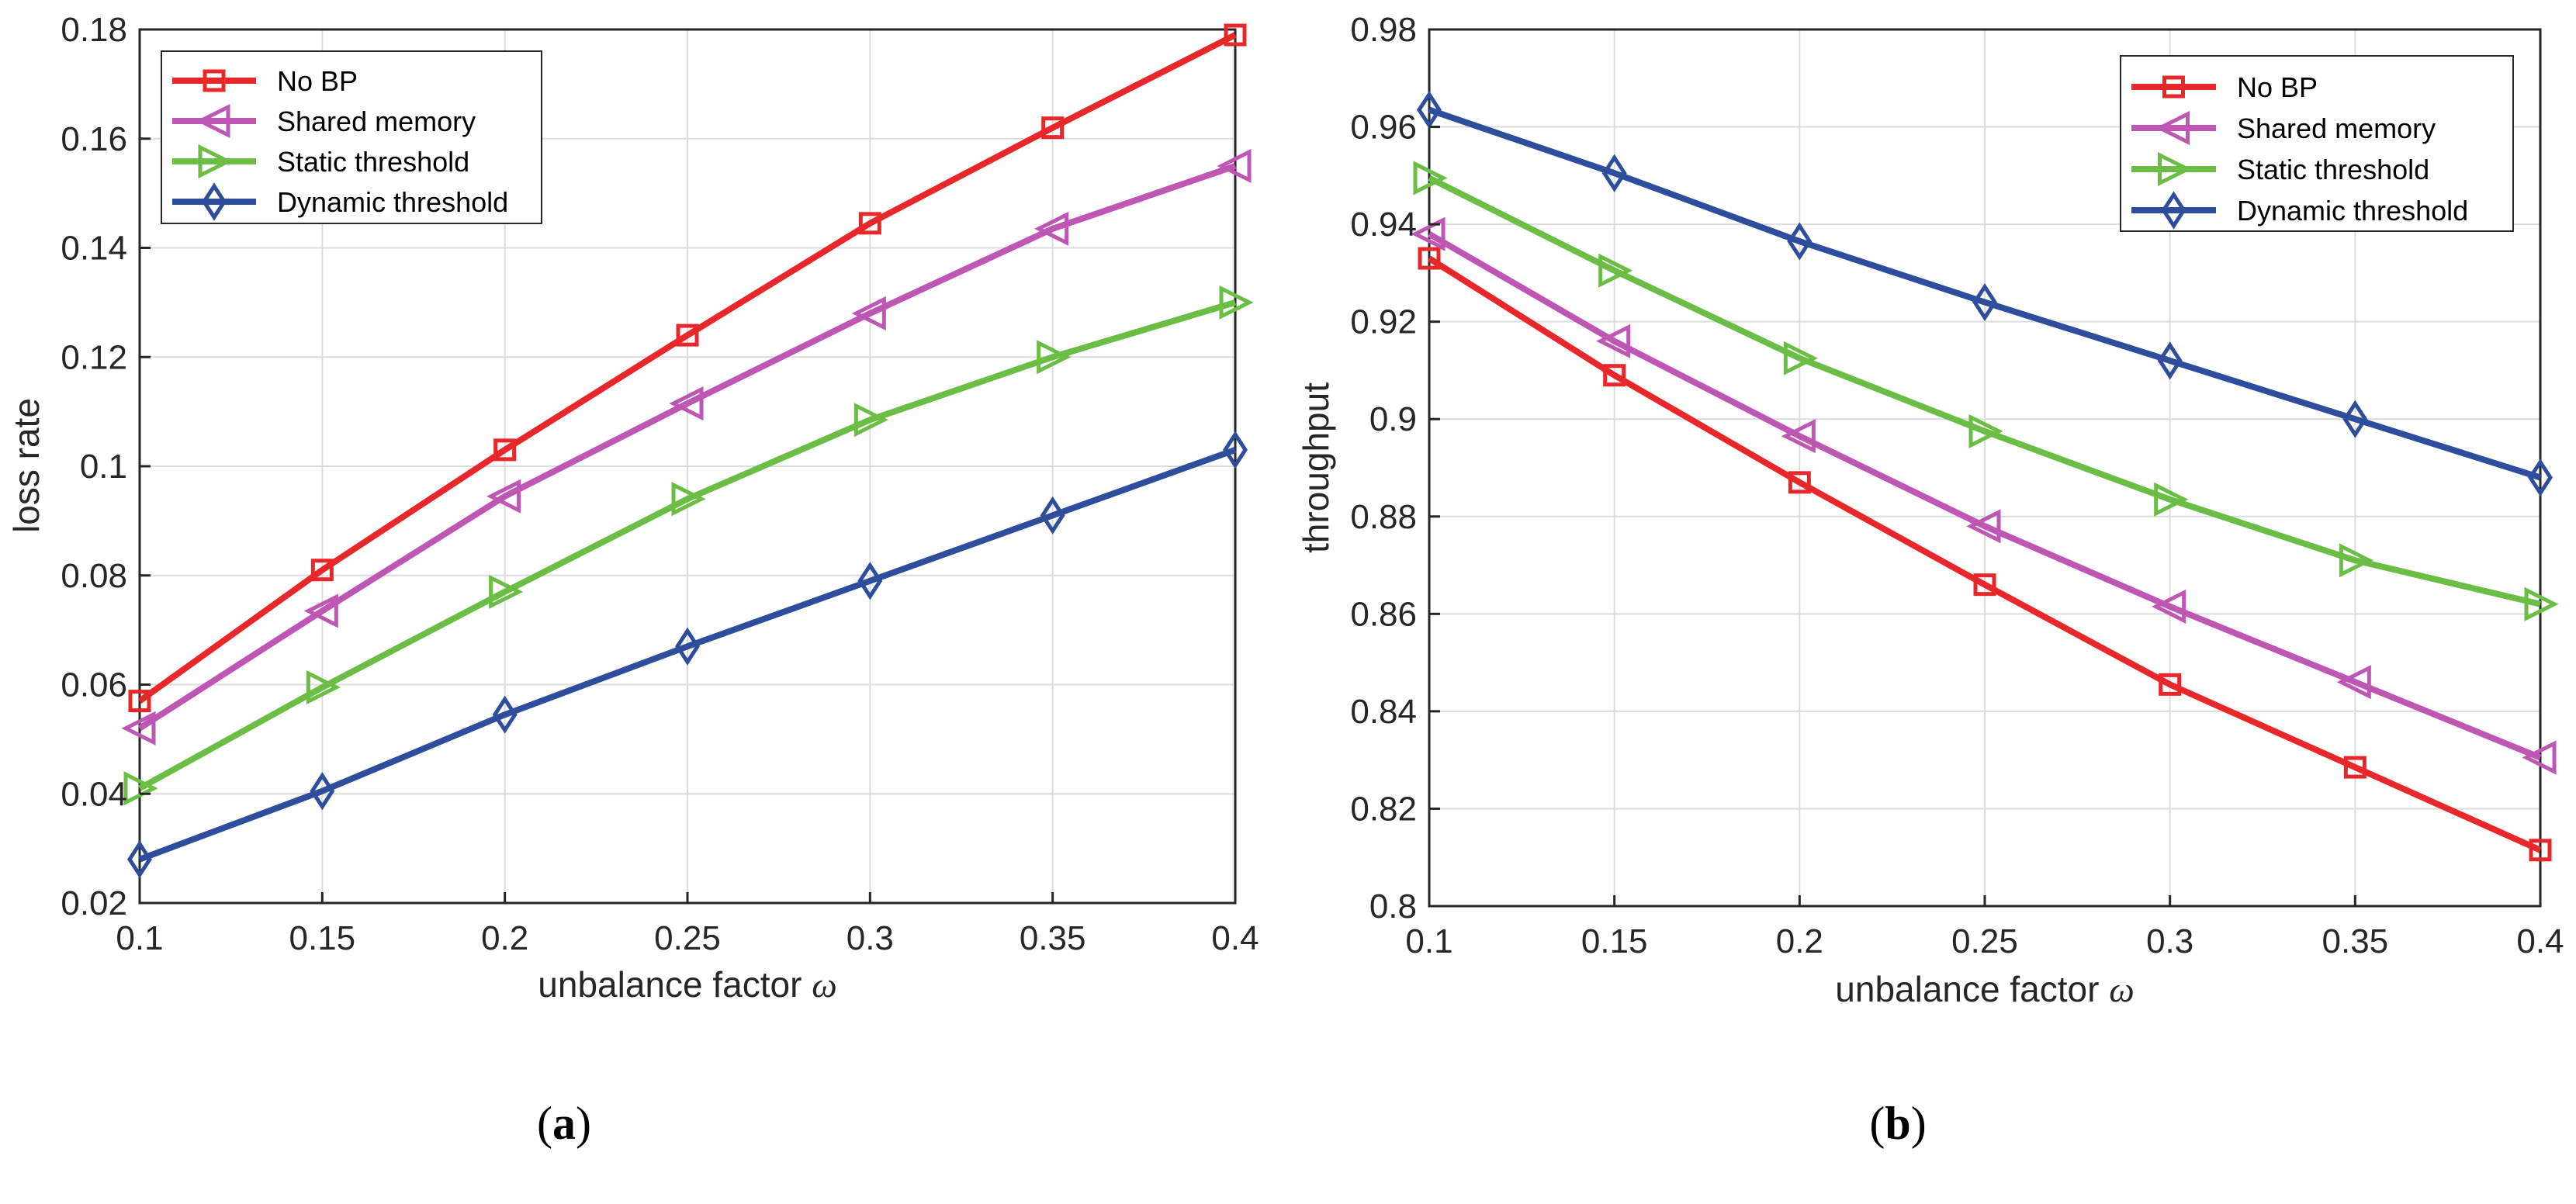 The height and width of the screenshot is (1204, 2576). What do you see at coordinates (1383, 614) in the screenshot?
I see `y-tick-label: 0.86` at bounding box center [1383, 614].